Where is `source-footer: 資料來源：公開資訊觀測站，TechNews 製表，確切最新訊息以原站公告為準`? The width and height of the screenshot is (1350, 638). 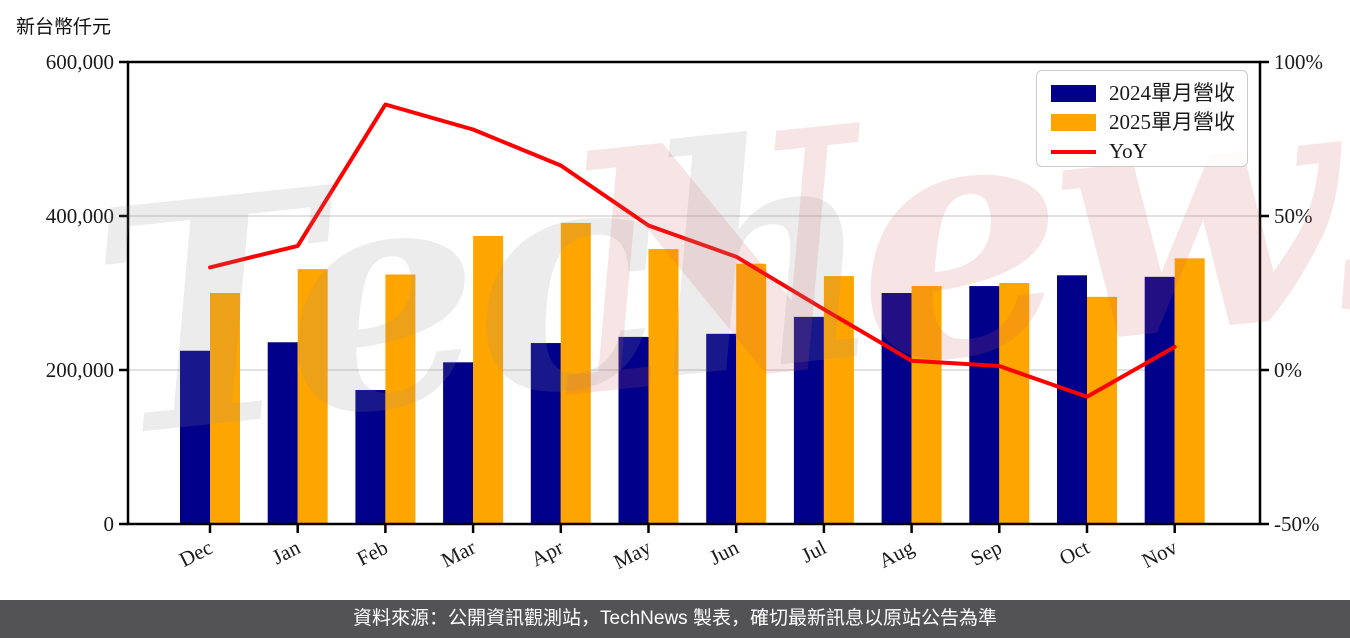 source-footer: 資料來源：公開資訊觀測站，TechNews 製表，確切最新訊息以原站公告為準 is located at coordinates (675, 619).